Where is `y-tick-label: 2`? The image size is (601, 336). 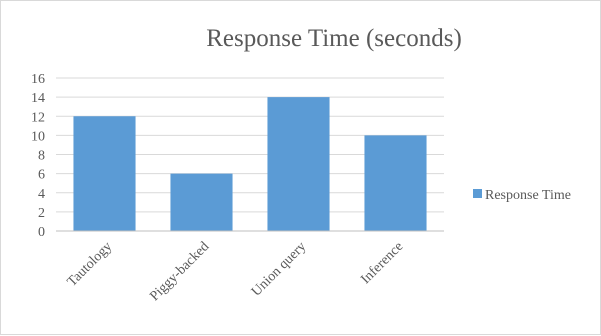 y-tick-label: 2 is located at coordinates (41, 213).